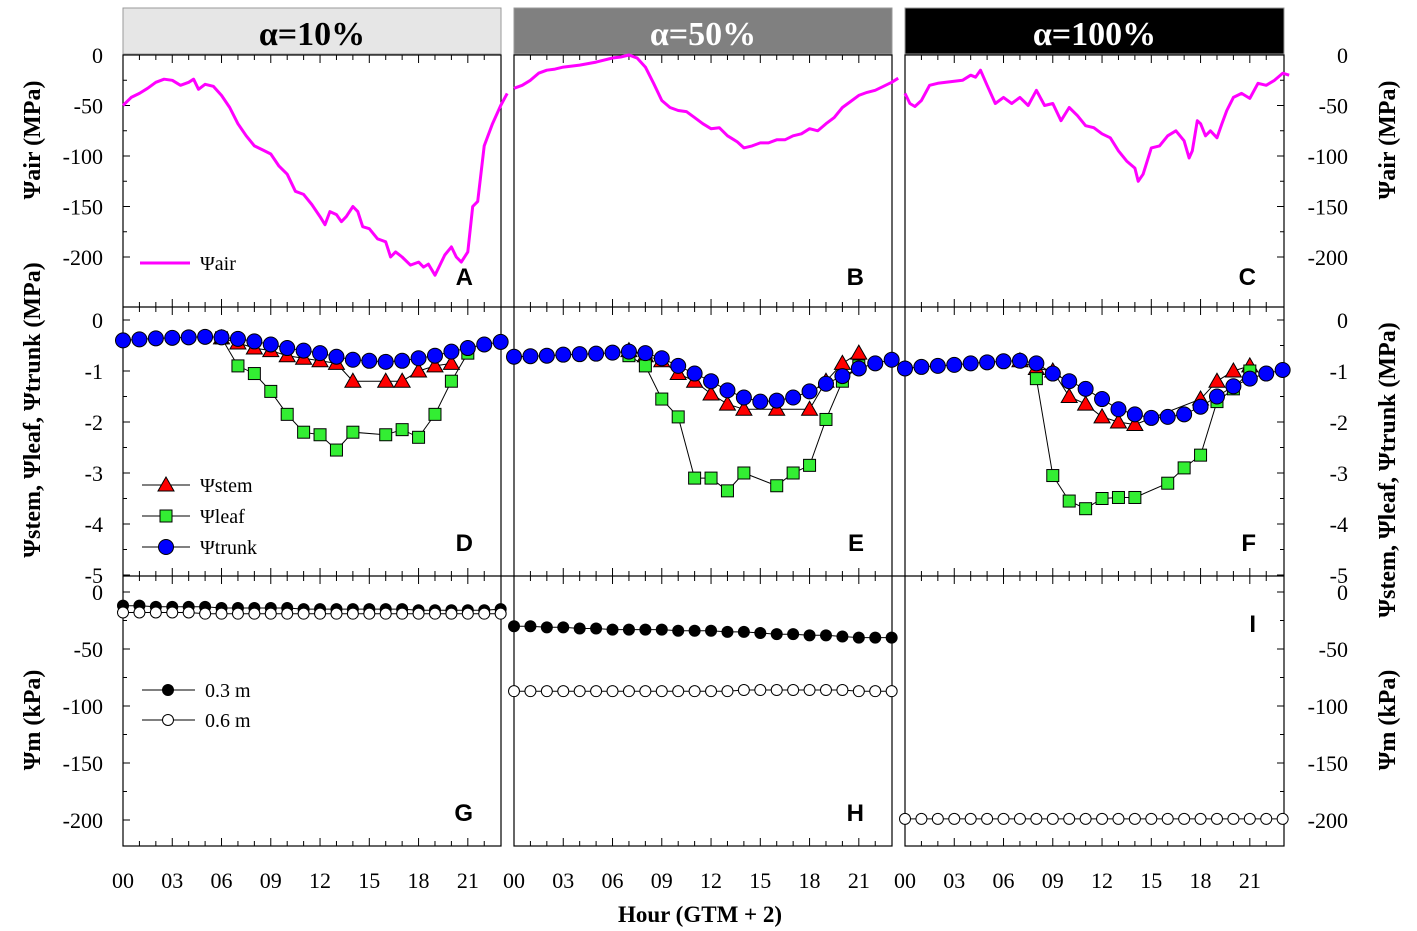  I want to click on ytick-label-left: -100, so click(83, 156).